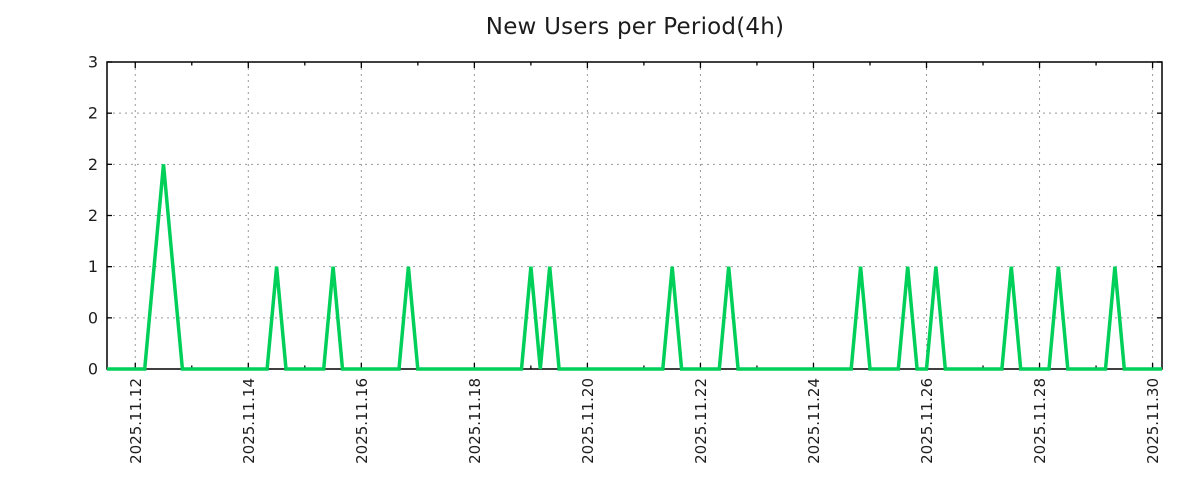 This screenshot has width=1200, height=500. I want to click on x-tick-label: 2025.11.14, so click(249, 421).